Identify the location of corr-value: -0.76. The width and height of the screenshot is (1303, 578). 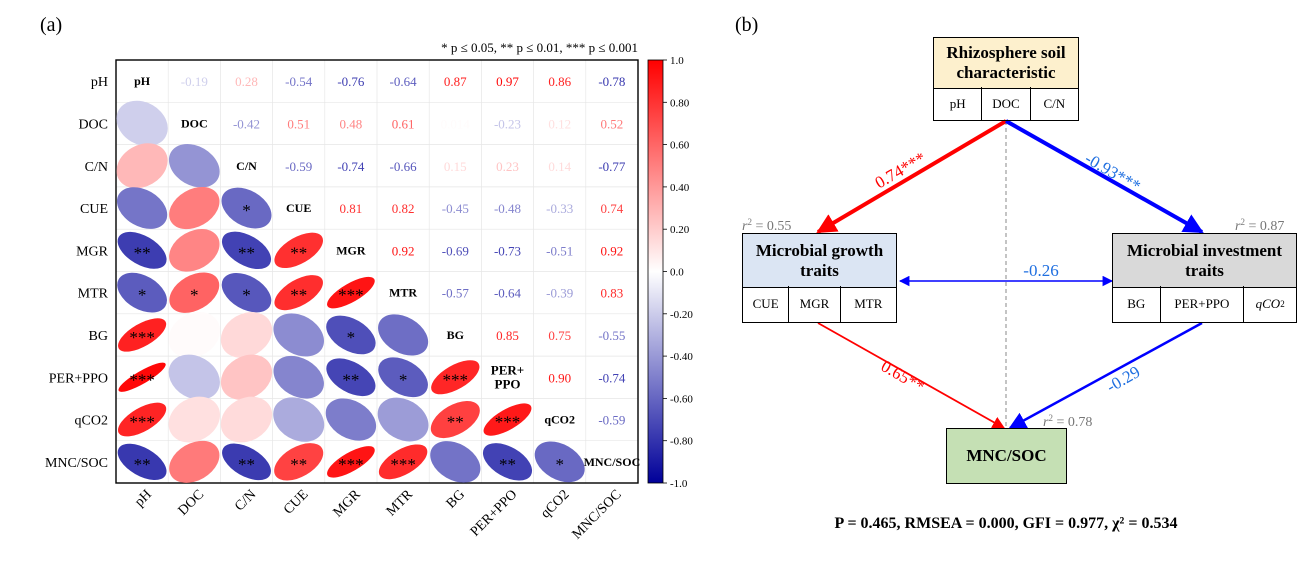
(351, 81).